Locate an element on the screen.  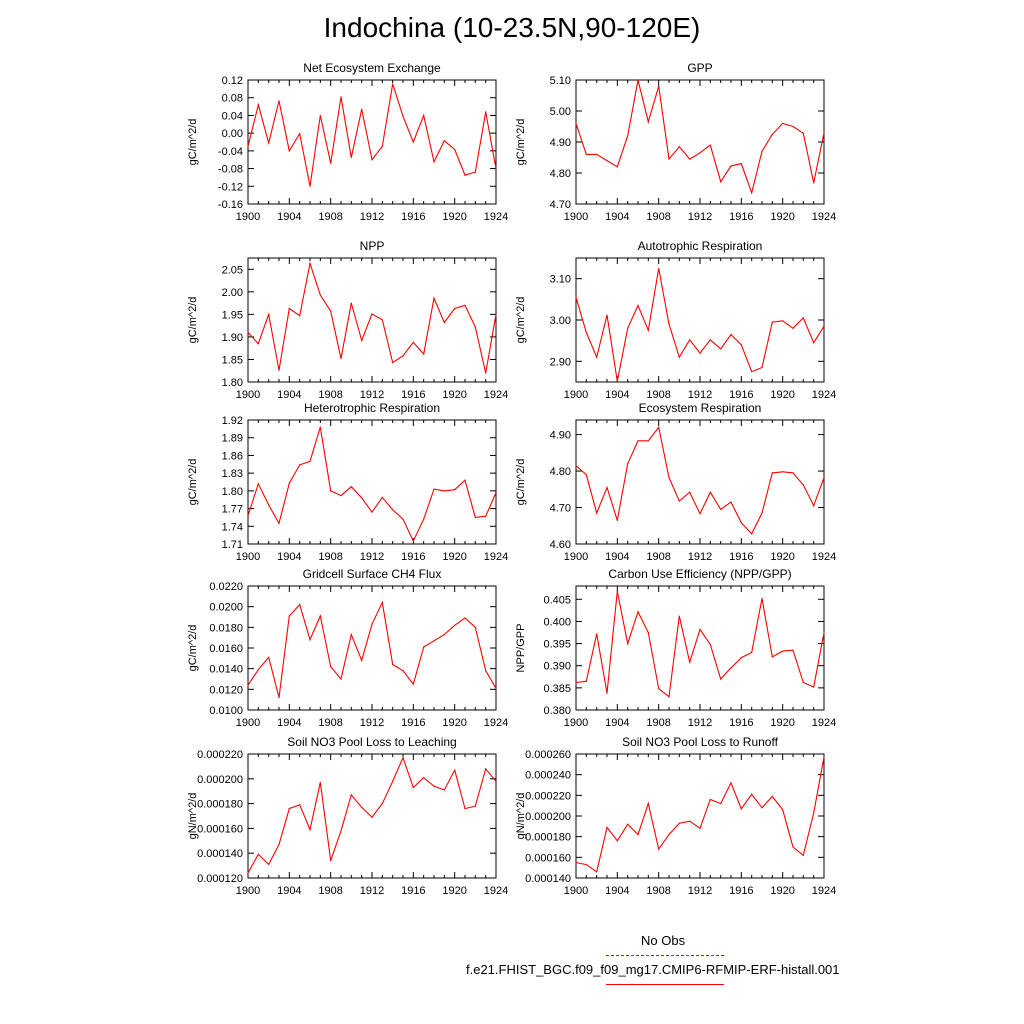
y-axis-label: NPP/GPP is located at coordinates (521, 648).